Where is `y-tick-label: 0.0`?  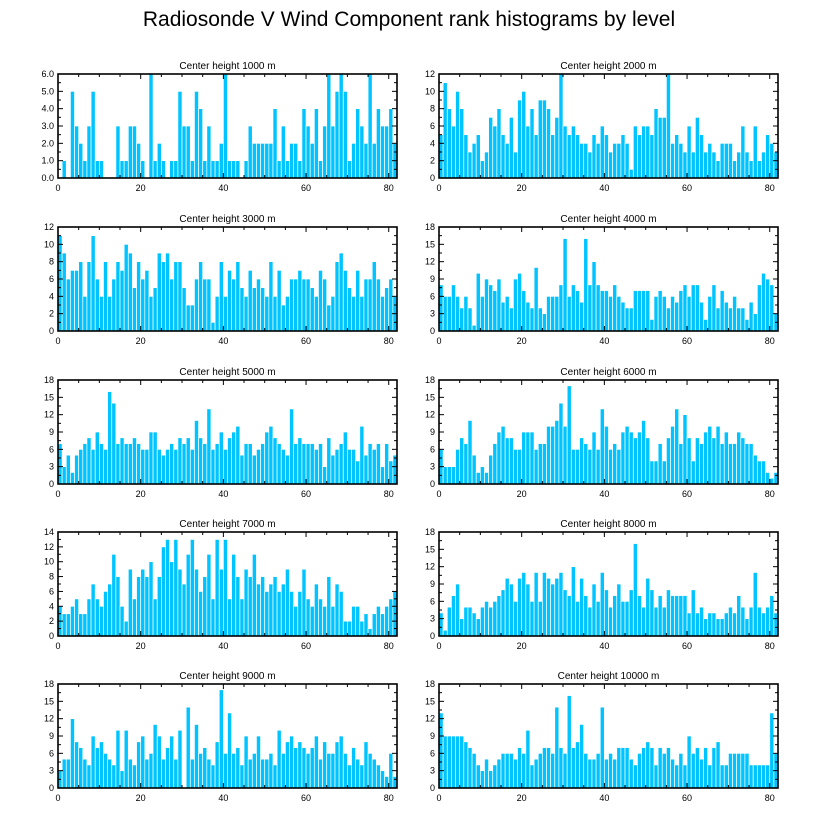
y-tick-label: 0.0 is located at coordinates (47, 178).